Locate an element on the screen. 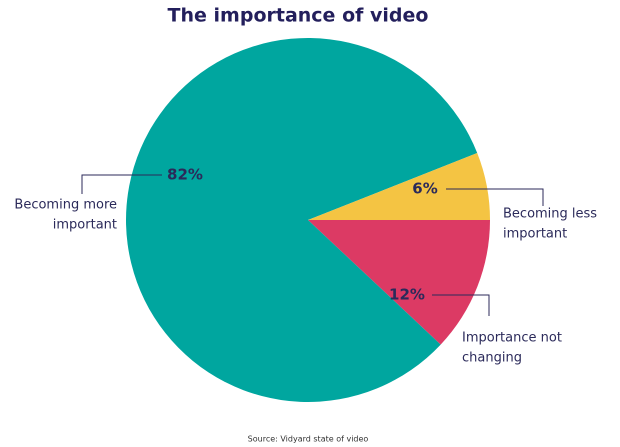 The width and height of the screenshot is (620, 447). source-note: Source: Vidyard state of video is located at coordinates (308, 439).